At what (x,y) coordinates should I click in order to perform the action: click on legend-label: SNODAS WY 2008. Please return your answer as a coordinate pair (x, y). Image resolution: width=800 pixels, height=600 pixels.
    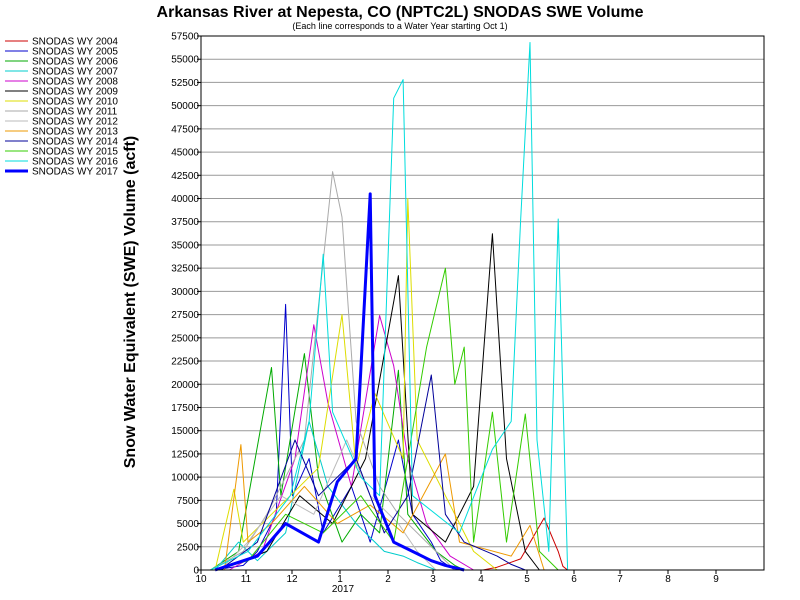
    Looking at the image, I should click on (75, 82).